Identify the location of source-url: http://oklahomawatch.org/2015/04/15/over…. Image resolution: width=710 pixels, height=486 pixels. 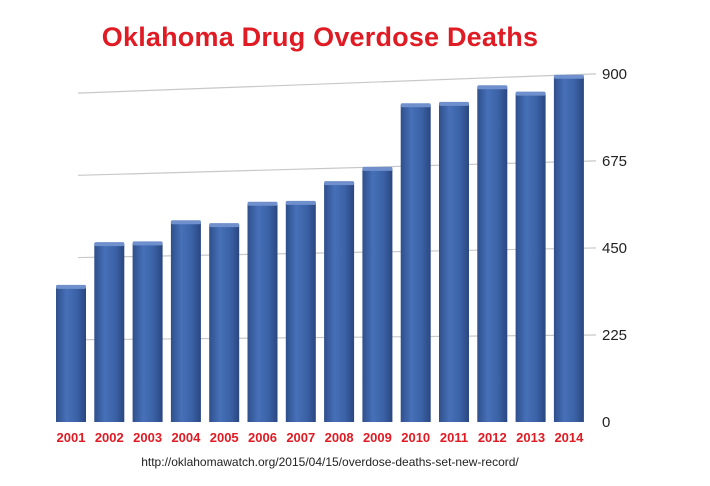
(330, 462).